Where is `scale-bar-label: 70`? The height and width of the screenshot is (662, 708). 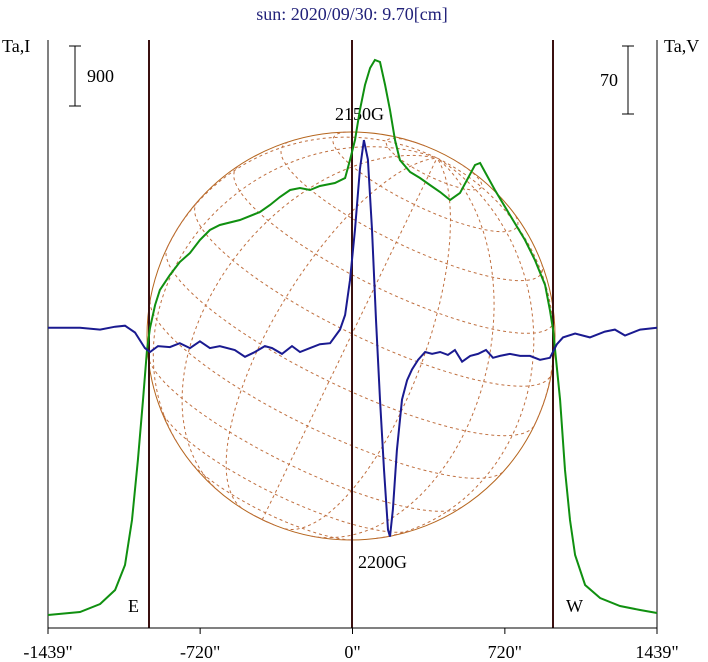
scale-bar-label: 70 is located at coordinates (609, 80).